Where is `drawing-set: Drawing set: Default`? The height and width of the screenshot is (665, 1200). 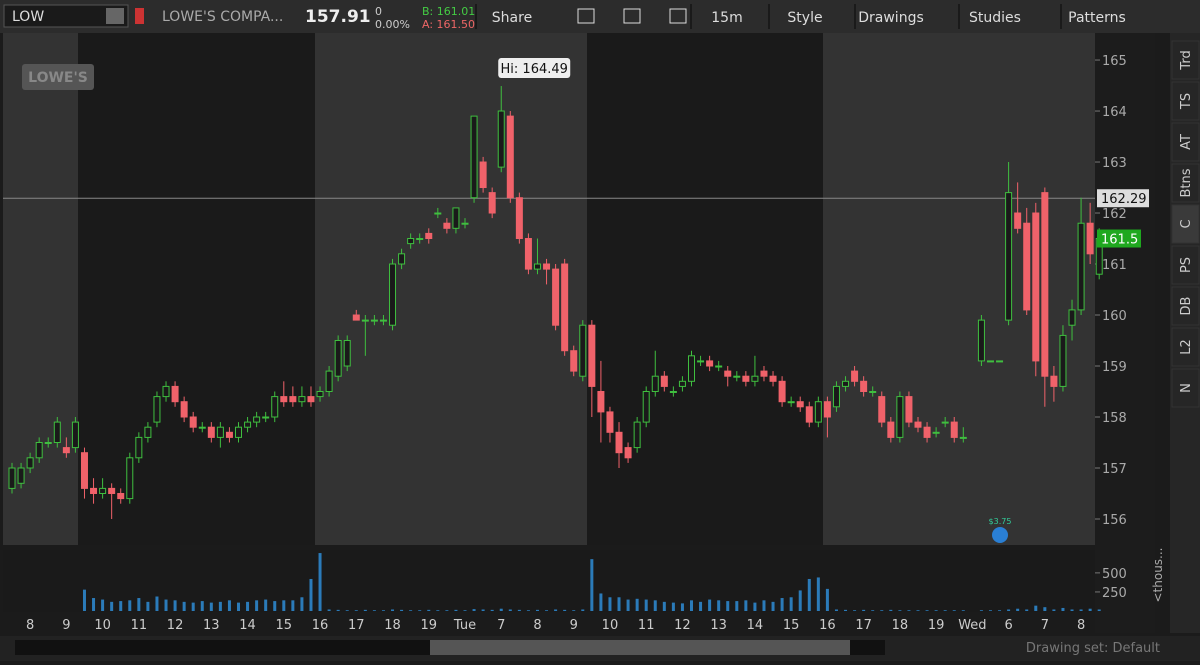
drawing-set: Drawing set: Default is located at coordinates (1093, 648).